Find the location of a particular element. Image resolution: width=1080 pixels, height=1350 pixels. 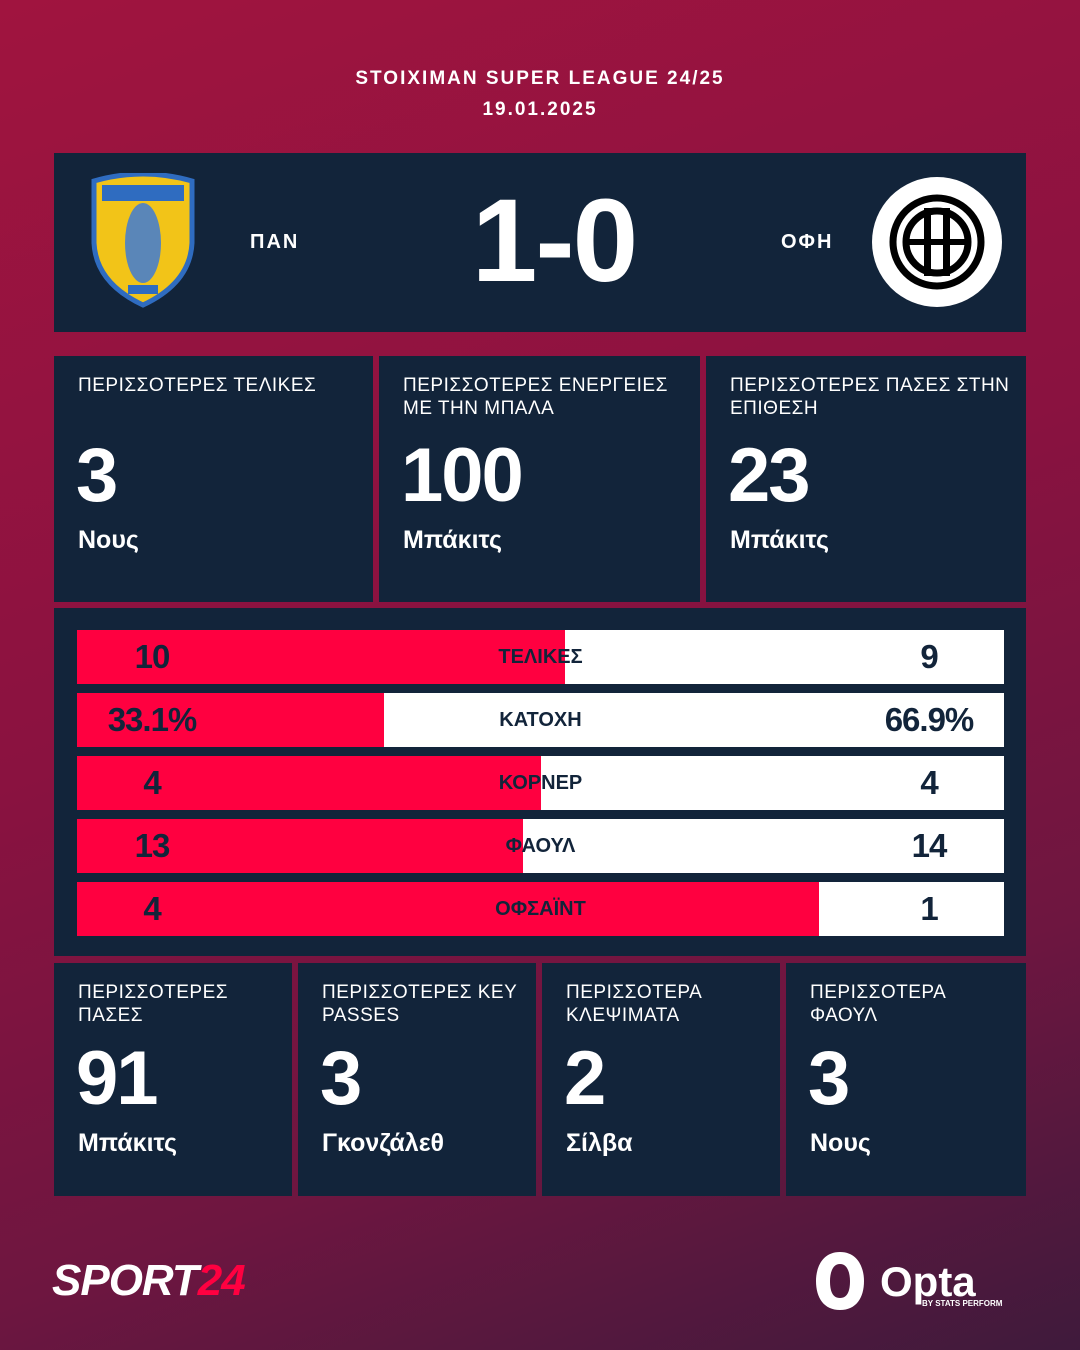

home-value: 13 is located at coordinates (152, 845).